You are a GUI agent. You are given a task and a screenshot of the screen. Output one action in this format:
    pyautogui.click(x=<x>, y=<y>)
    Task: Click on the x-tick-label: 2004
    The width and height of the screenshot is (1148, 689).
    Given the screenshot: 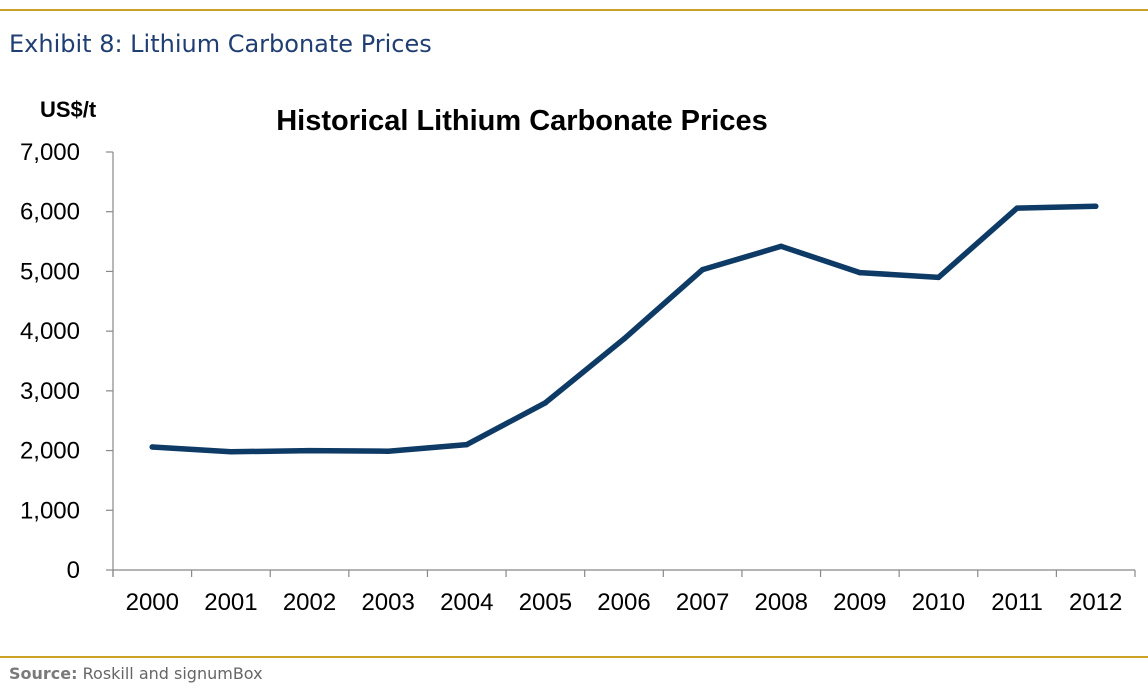 What is the action you would take?
    pyautogui.click(x=466, y=602)
    